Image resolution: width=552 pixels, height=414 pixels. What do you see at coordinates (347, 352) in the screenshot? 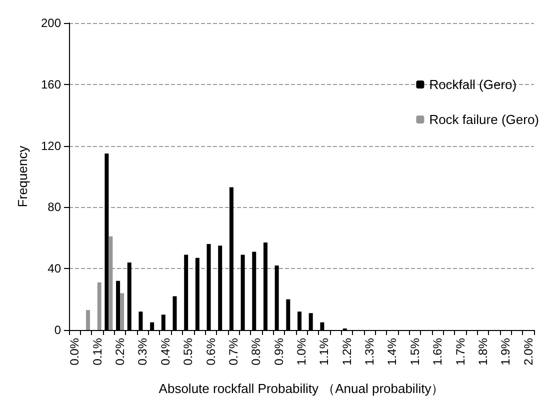
I see `x-tick-label: 1.2%` at bounding box center [347, 352].